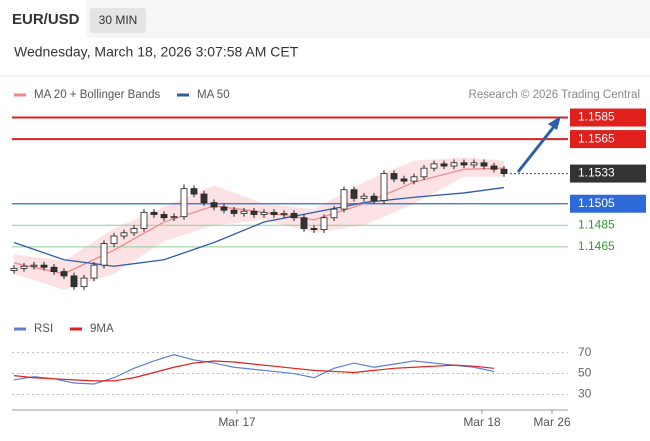 The width and height of the screenshot is (650, 441). I want to click on x-tick-label: Mar 18, so click(482, 422).